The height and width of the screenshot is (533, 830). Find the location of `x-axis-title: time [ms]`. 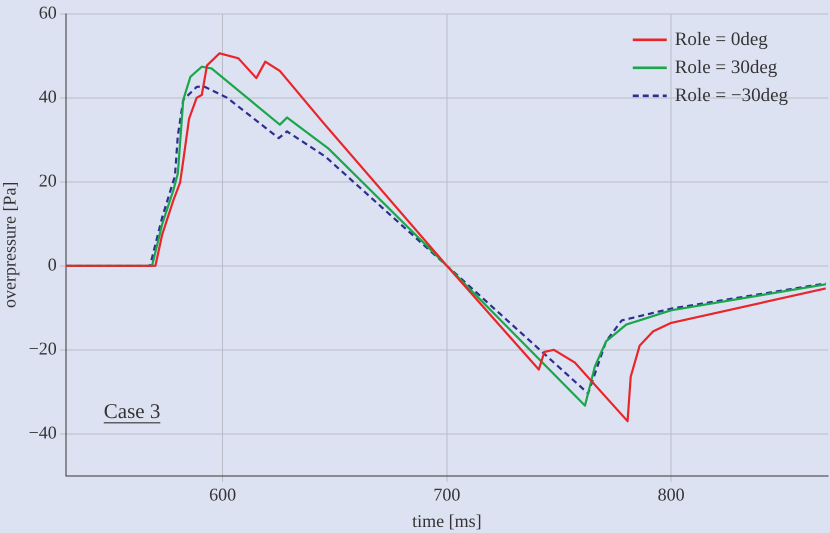

x-axis-title: time [ms] is located at coordinates (447, 520).